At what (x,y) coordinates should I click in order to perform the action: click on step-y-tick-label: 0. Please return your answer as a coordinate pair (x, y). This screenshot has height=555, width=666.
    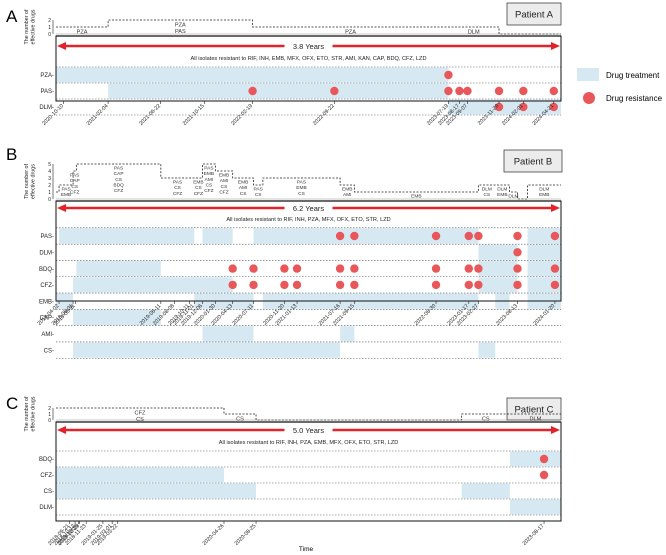
    Looking at the image, I should click on (49, 421).